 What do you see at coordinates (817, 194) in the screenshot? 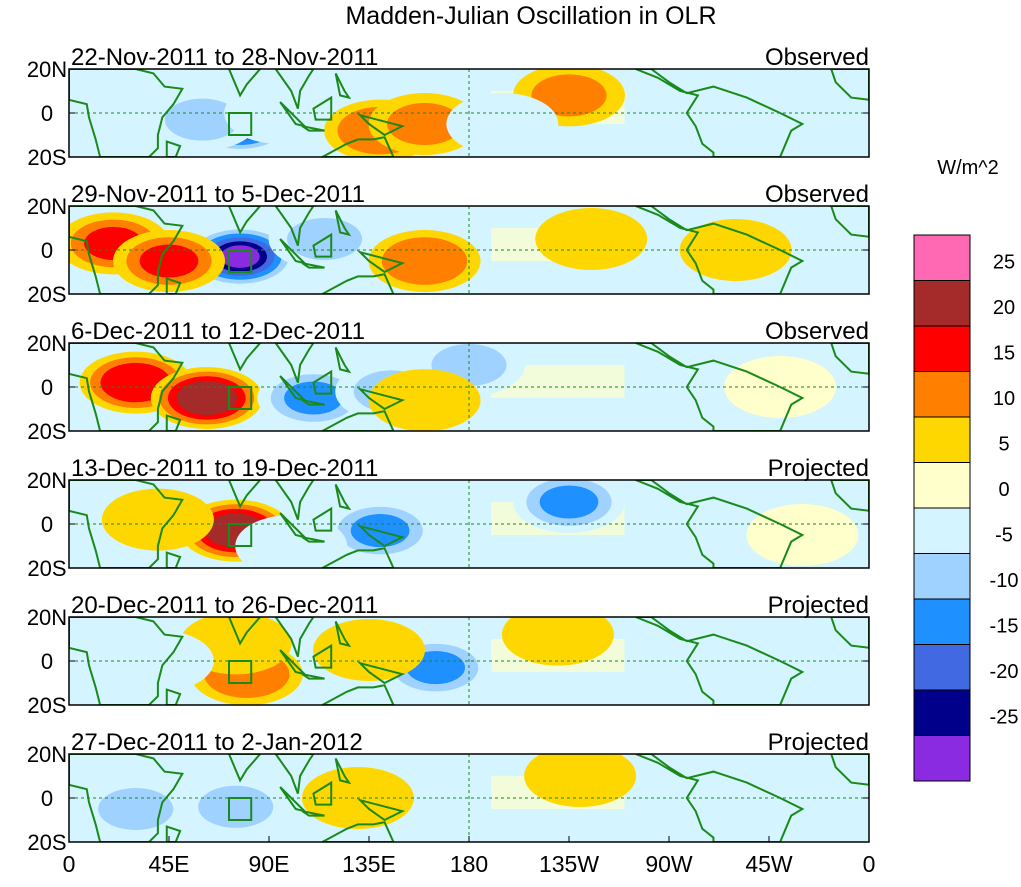
I see `panel-status: Observed` at bounding box center [817, 194].